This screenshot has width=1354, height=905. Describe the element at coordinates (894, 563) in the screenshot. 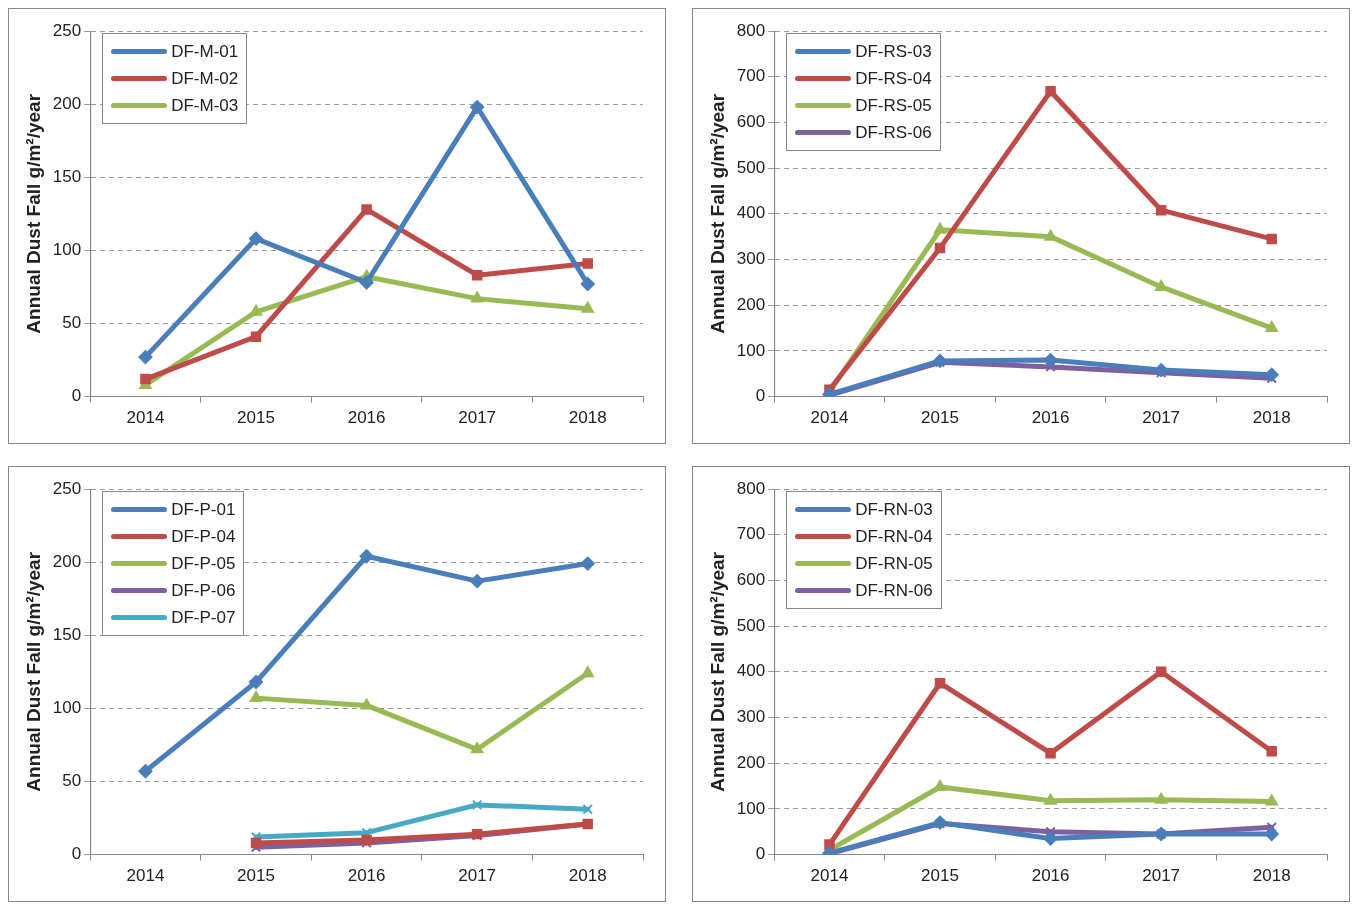

I see `legend-label: DF-RN-05` at that location.